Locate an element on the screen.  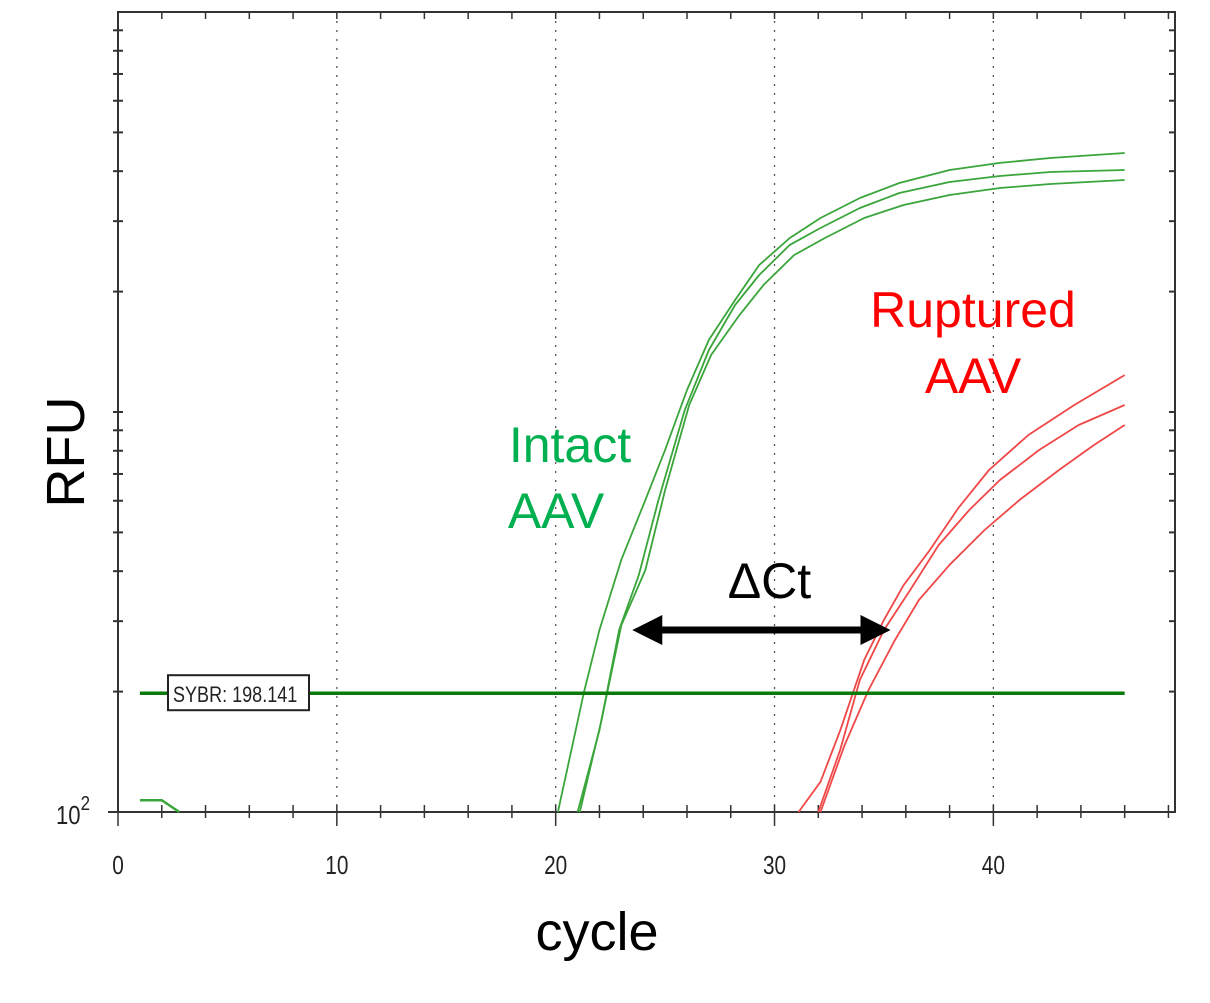
threshold-label: SYBR: 198.141 is located at coordinates (235, 696).